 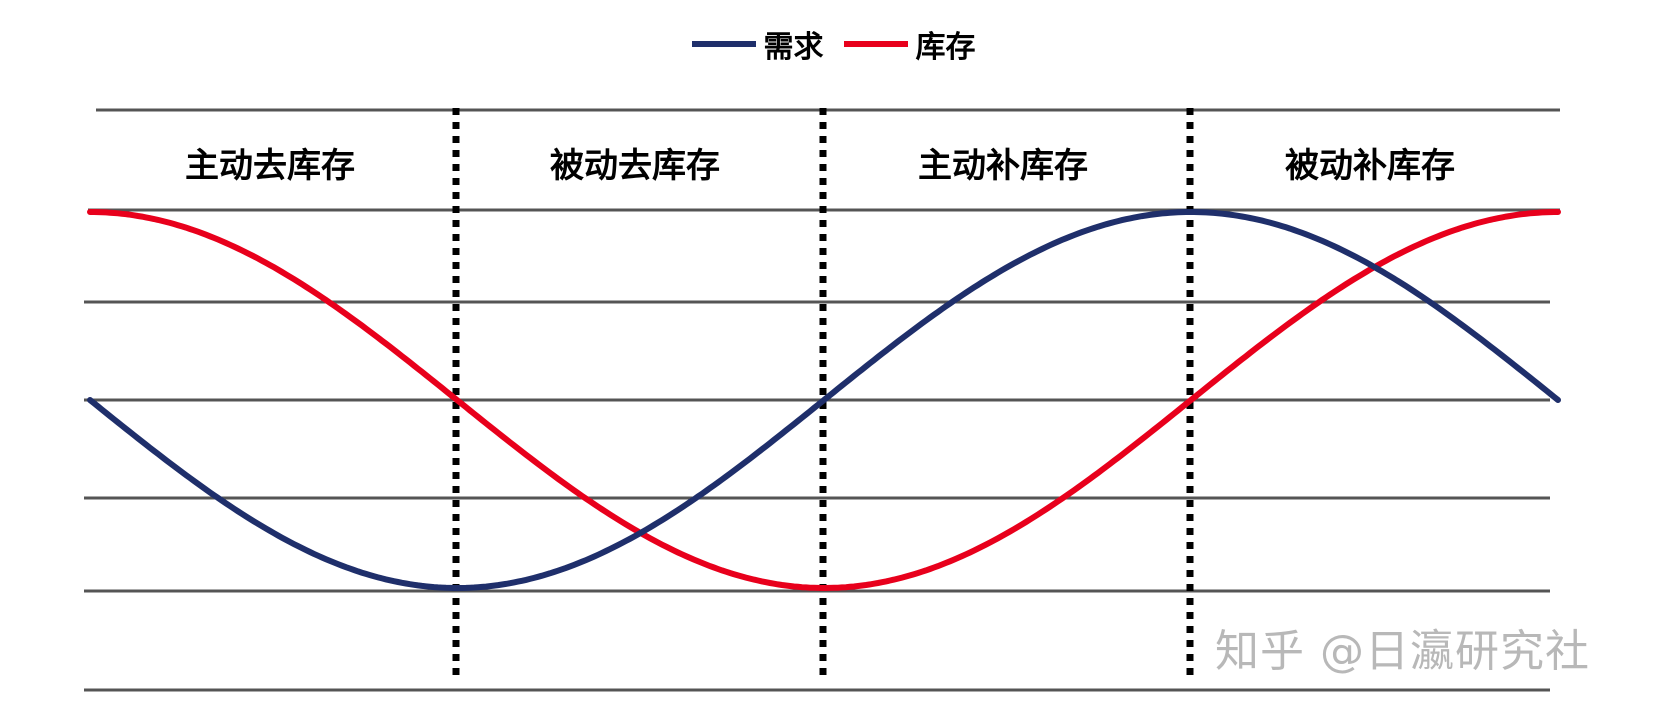 I want to click on legend: 需求 库存, so click(x=833, y=44).